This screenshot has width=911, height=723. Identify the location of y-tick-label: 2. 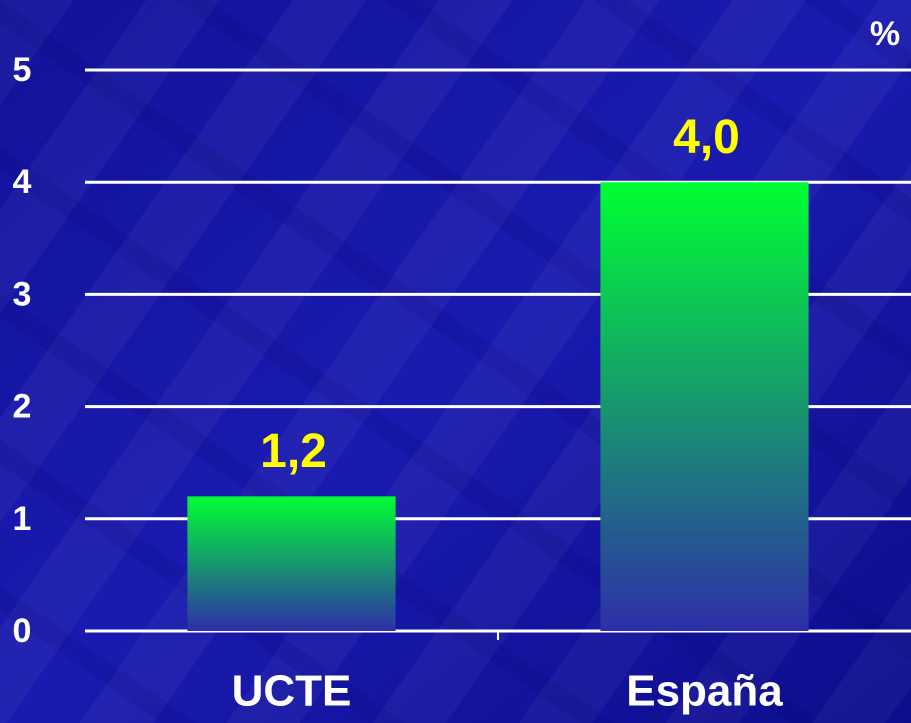
(22, 407).